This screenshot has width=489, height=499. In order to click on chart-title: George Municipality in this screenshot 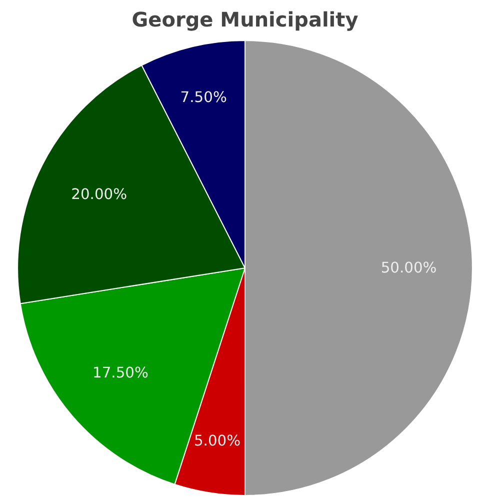, I will do `click(245, 20)`.